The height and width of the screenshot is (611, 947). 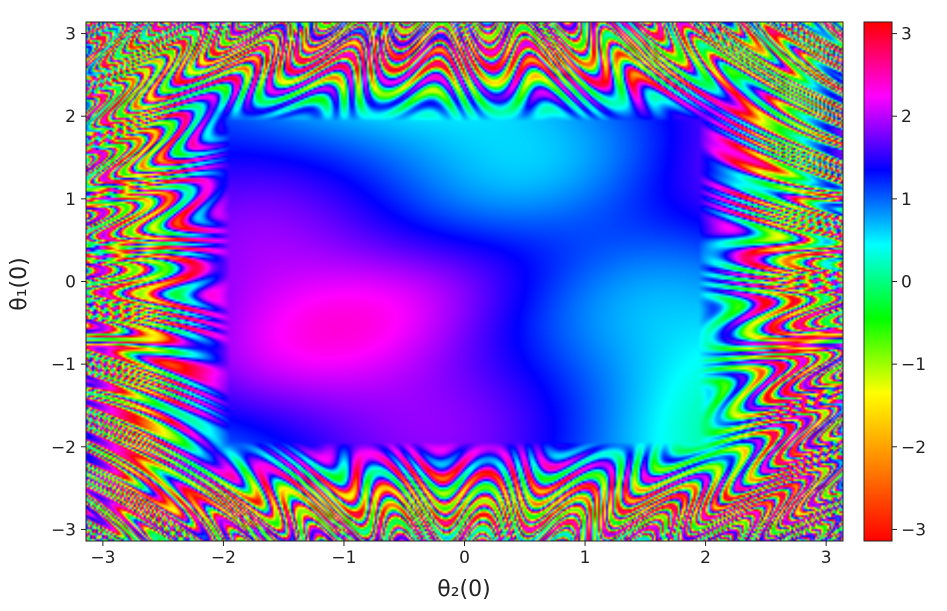 What do you see at coordinates (906, 35) in the screenshot?
I see `colorbar-tick-label: 3` at bounding box center [906, 35].